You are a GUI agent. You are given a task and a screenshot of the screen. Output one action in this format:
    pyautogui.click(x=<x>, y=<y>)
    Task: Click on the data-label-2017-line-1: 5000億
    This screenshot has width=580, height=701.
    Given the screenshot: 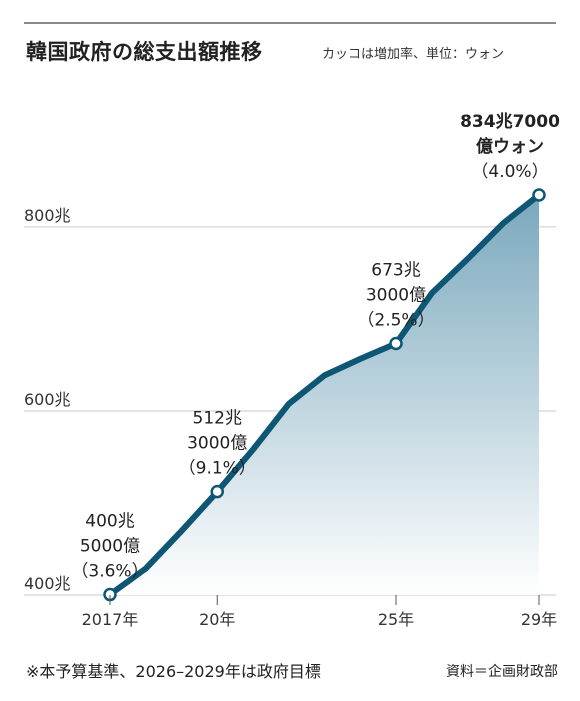 What is the action you would take?
    pyautogui.click(x=110, y=547)
    